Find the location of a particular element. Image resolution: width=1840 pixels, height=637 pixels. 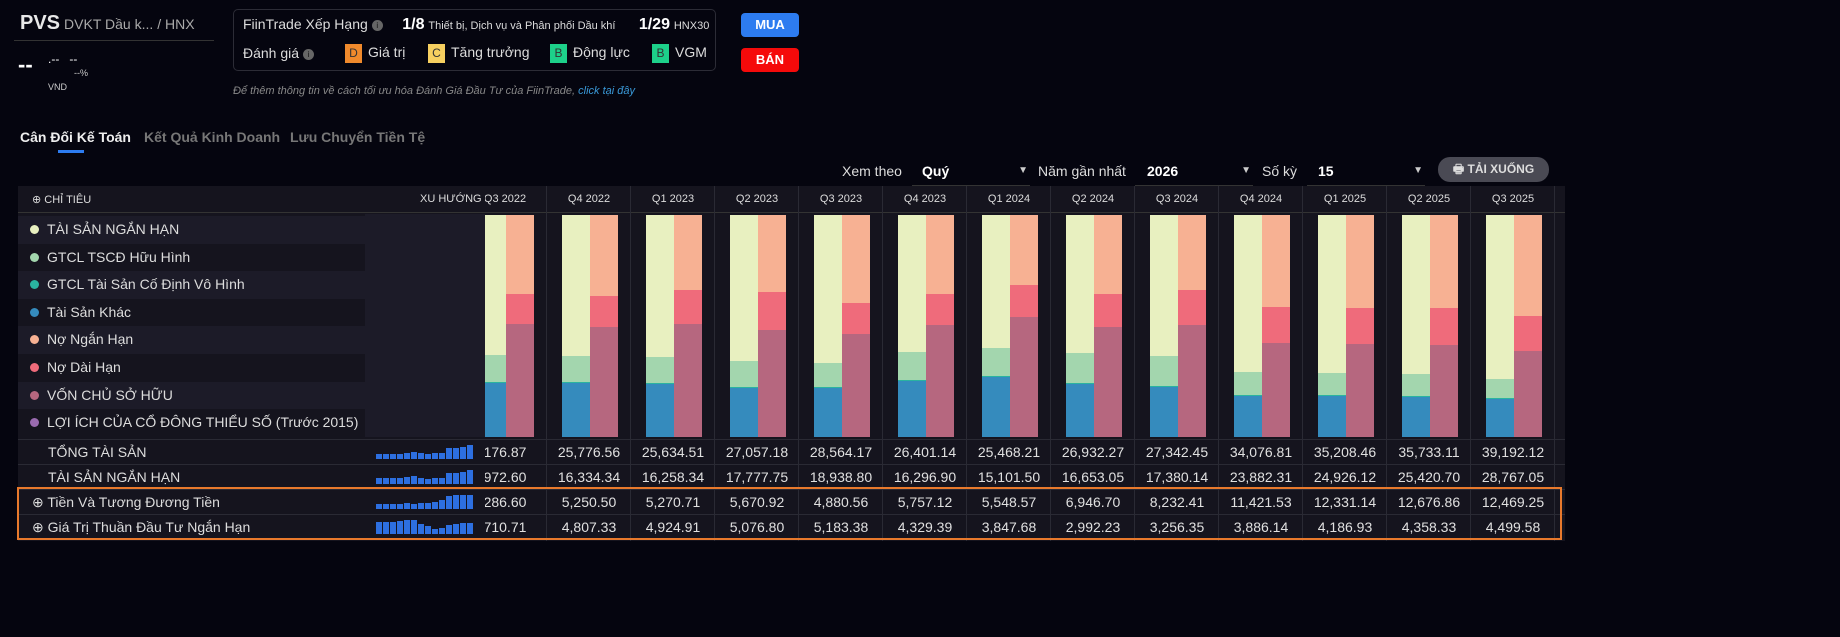

buy-button: MUA is located at coordinates (770, 25).